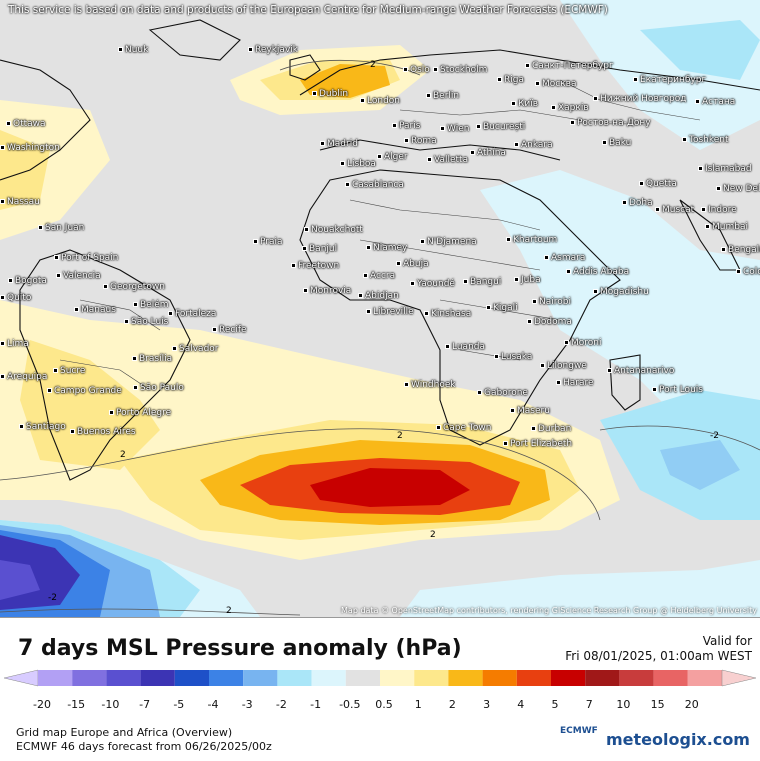 Image resolution: width=760 pixels, height=761 pixels. I want to click on scale-tick-label: -0.5, so click(350, 704).